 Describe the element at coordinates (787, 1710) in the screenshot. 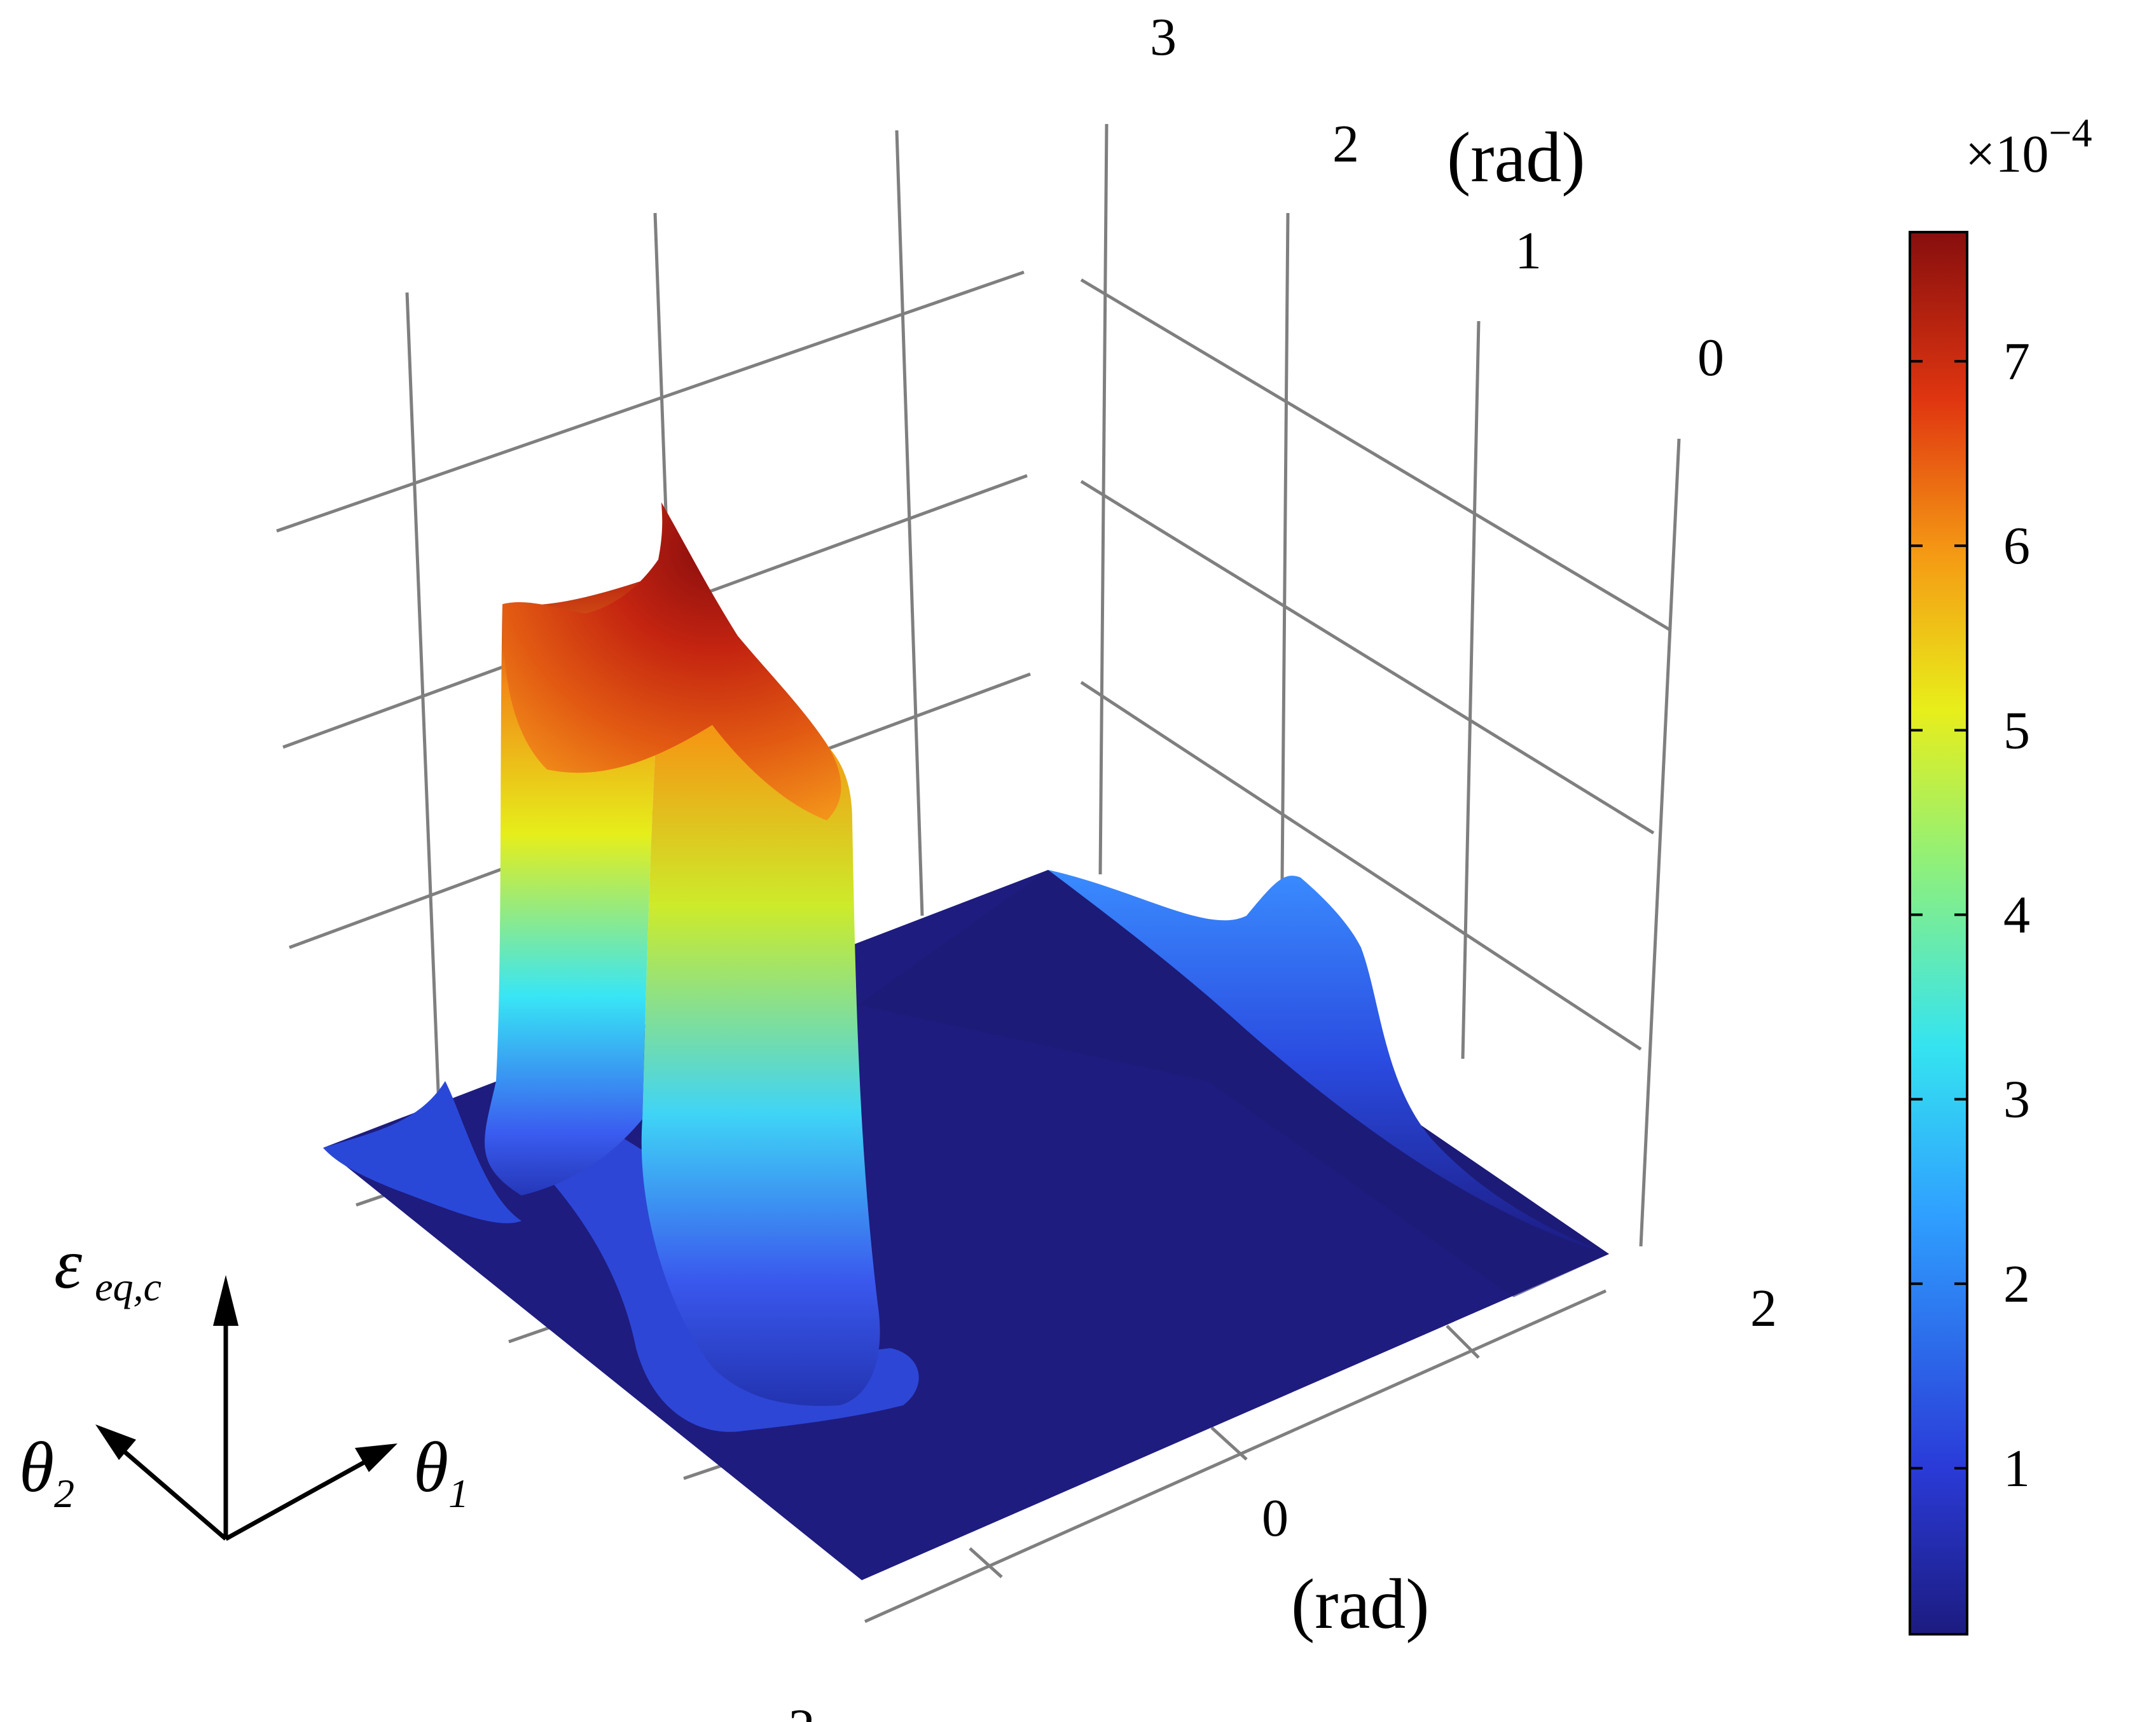

I see `theta1-tick-label: −2` at that location.